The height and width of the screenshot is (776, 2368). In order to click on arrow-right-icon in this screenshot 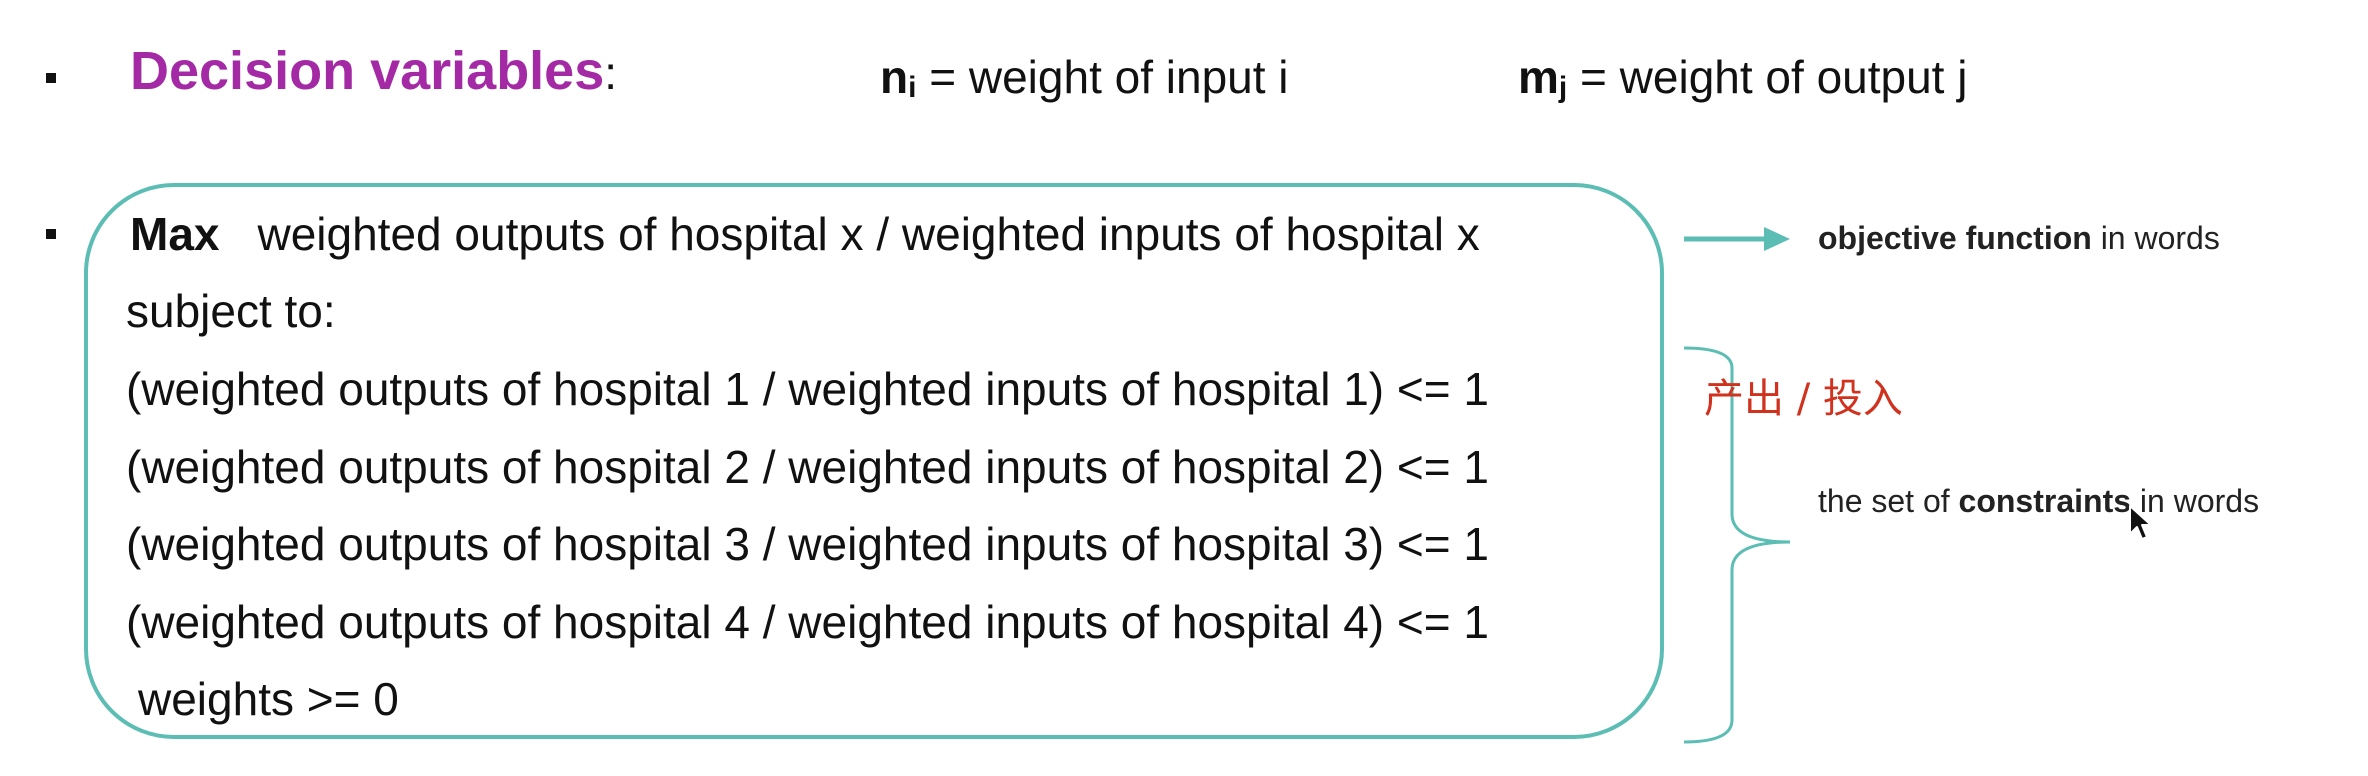, I will do `click(1737, 239)`.